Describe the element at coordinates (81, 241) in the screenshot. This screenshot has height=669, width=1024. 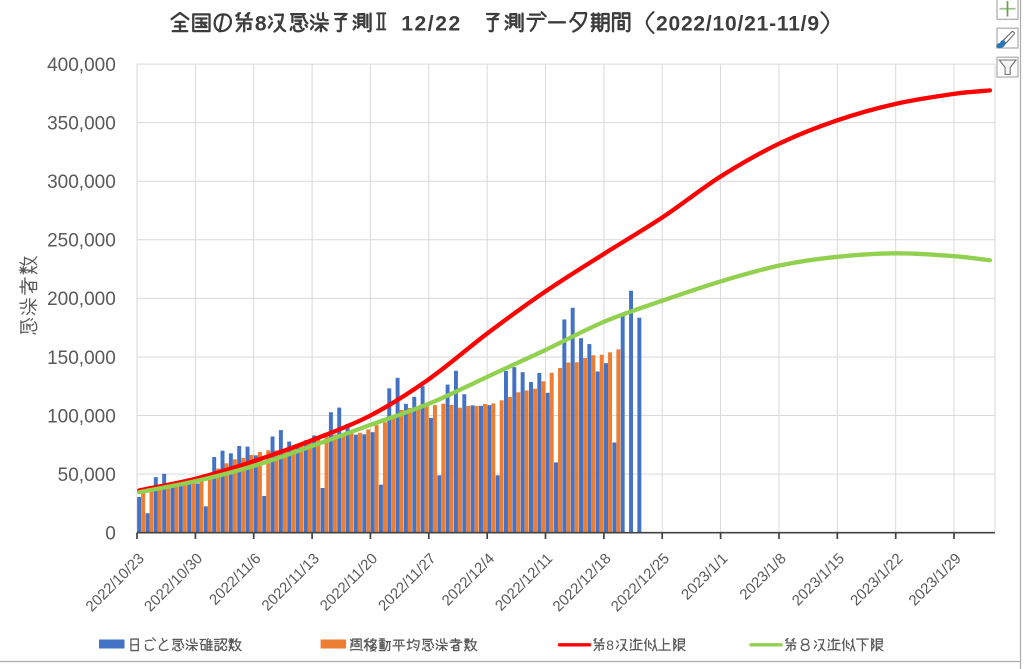
I see `svg-text: 250,000` at that location.